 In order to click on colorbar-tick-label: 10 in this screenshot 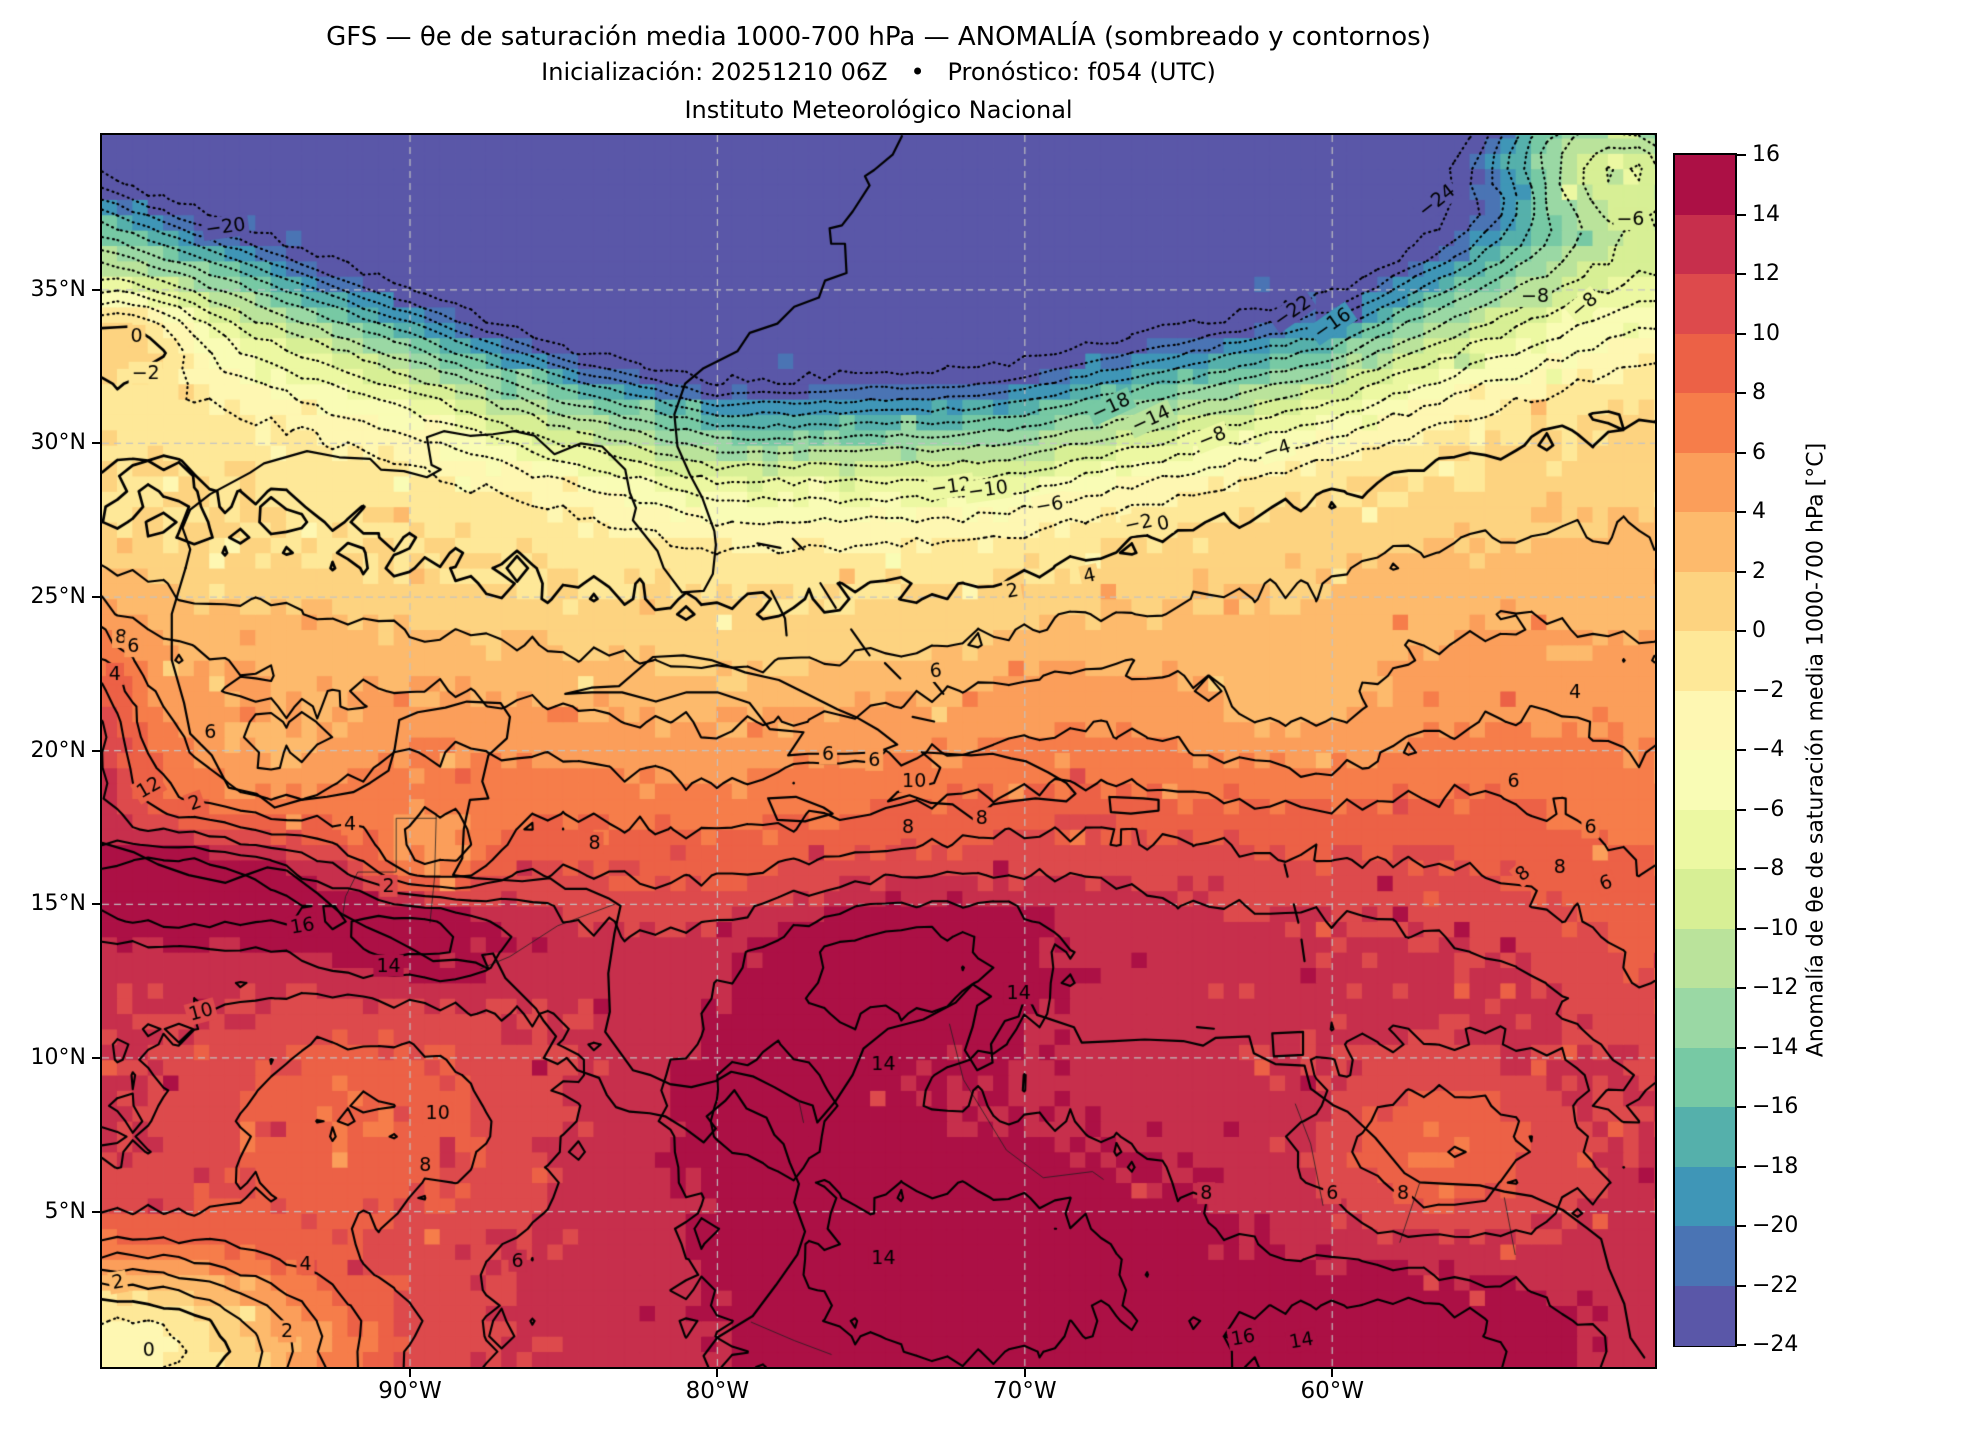, I will do `click(1766, 333)`.